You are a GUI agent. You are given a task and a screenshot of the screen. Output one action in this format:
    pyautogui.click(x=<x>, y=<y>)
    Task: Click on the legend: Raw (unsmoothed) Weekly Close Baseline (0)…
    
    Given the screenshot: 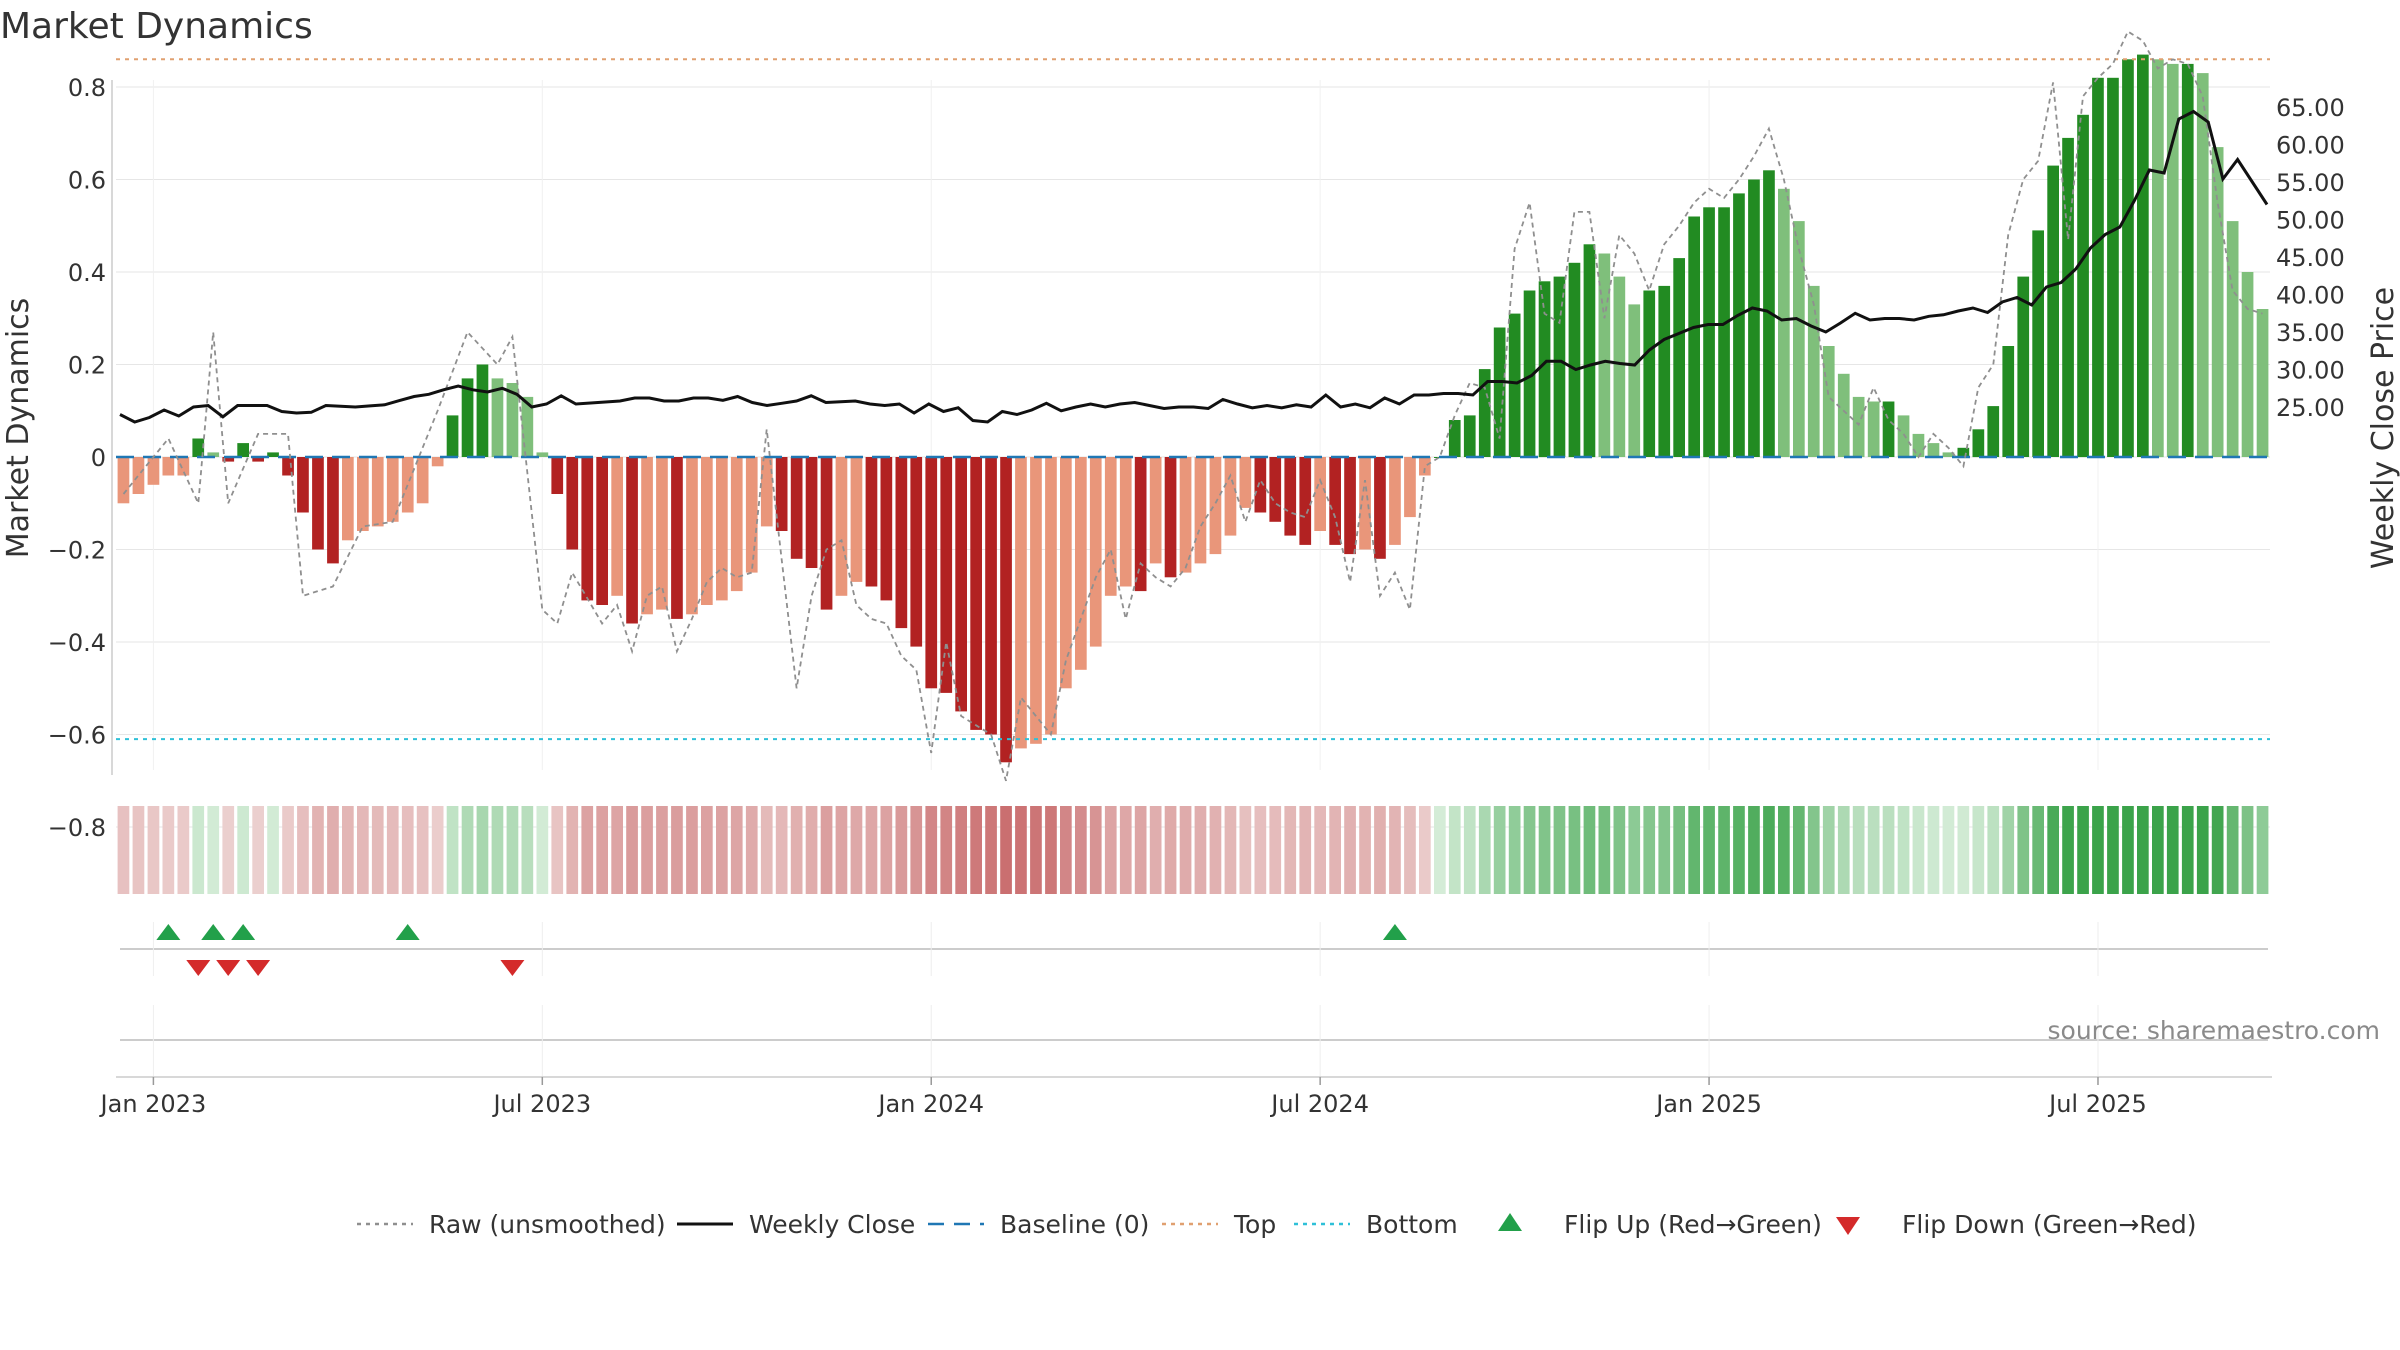 What is the action you would take?
    pyautogui.click(x=1277, y=1224)
    